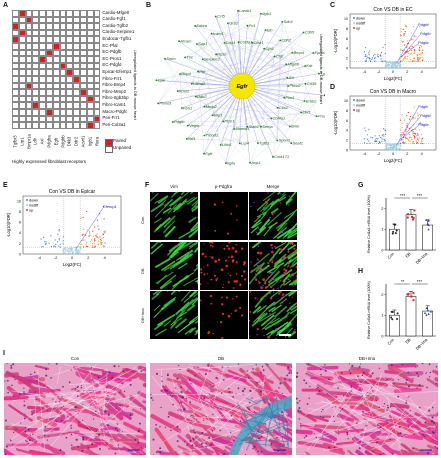 This screenshot has height=458, width=441. Describe the element at coordinates (42, 141) in the screenshot. I see `col-label: Axl` at that location.